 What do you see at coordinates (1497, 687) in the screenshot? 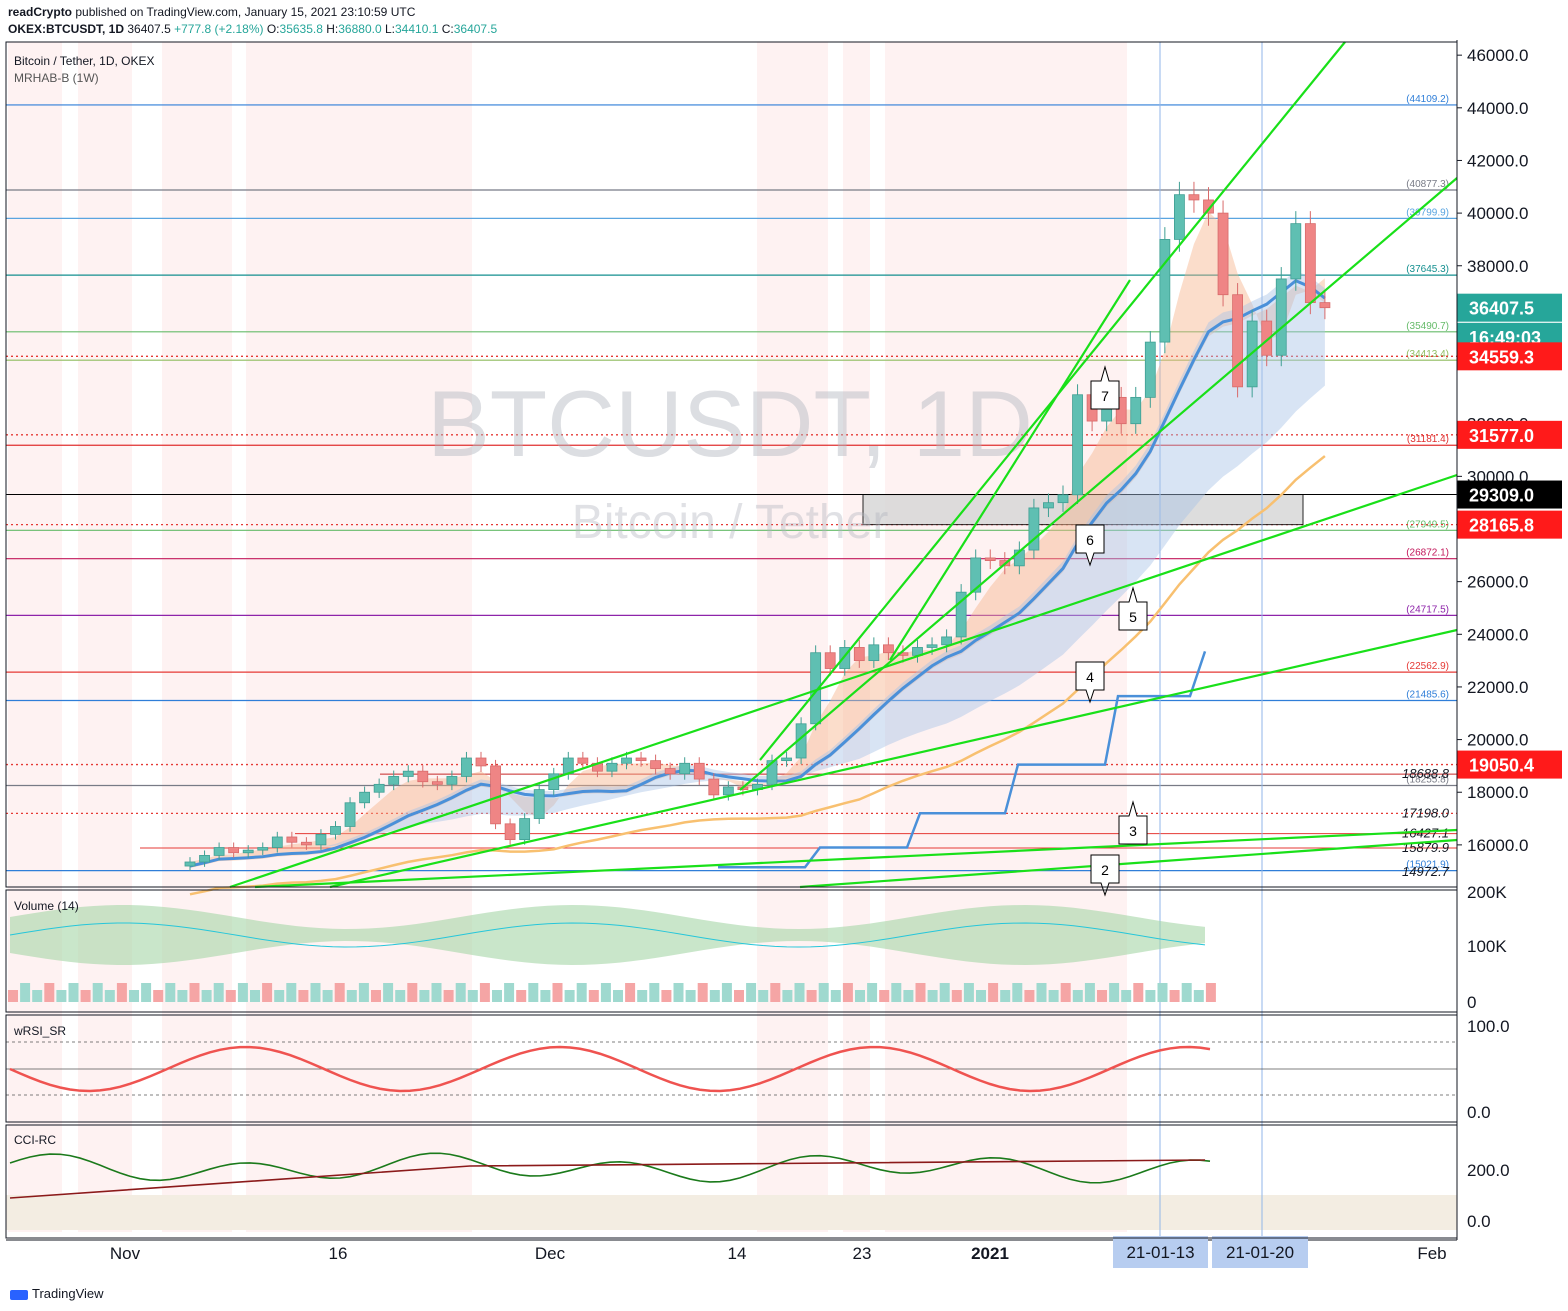
I see `y-tick: 22000.0` at bounding box center [1497, 687].